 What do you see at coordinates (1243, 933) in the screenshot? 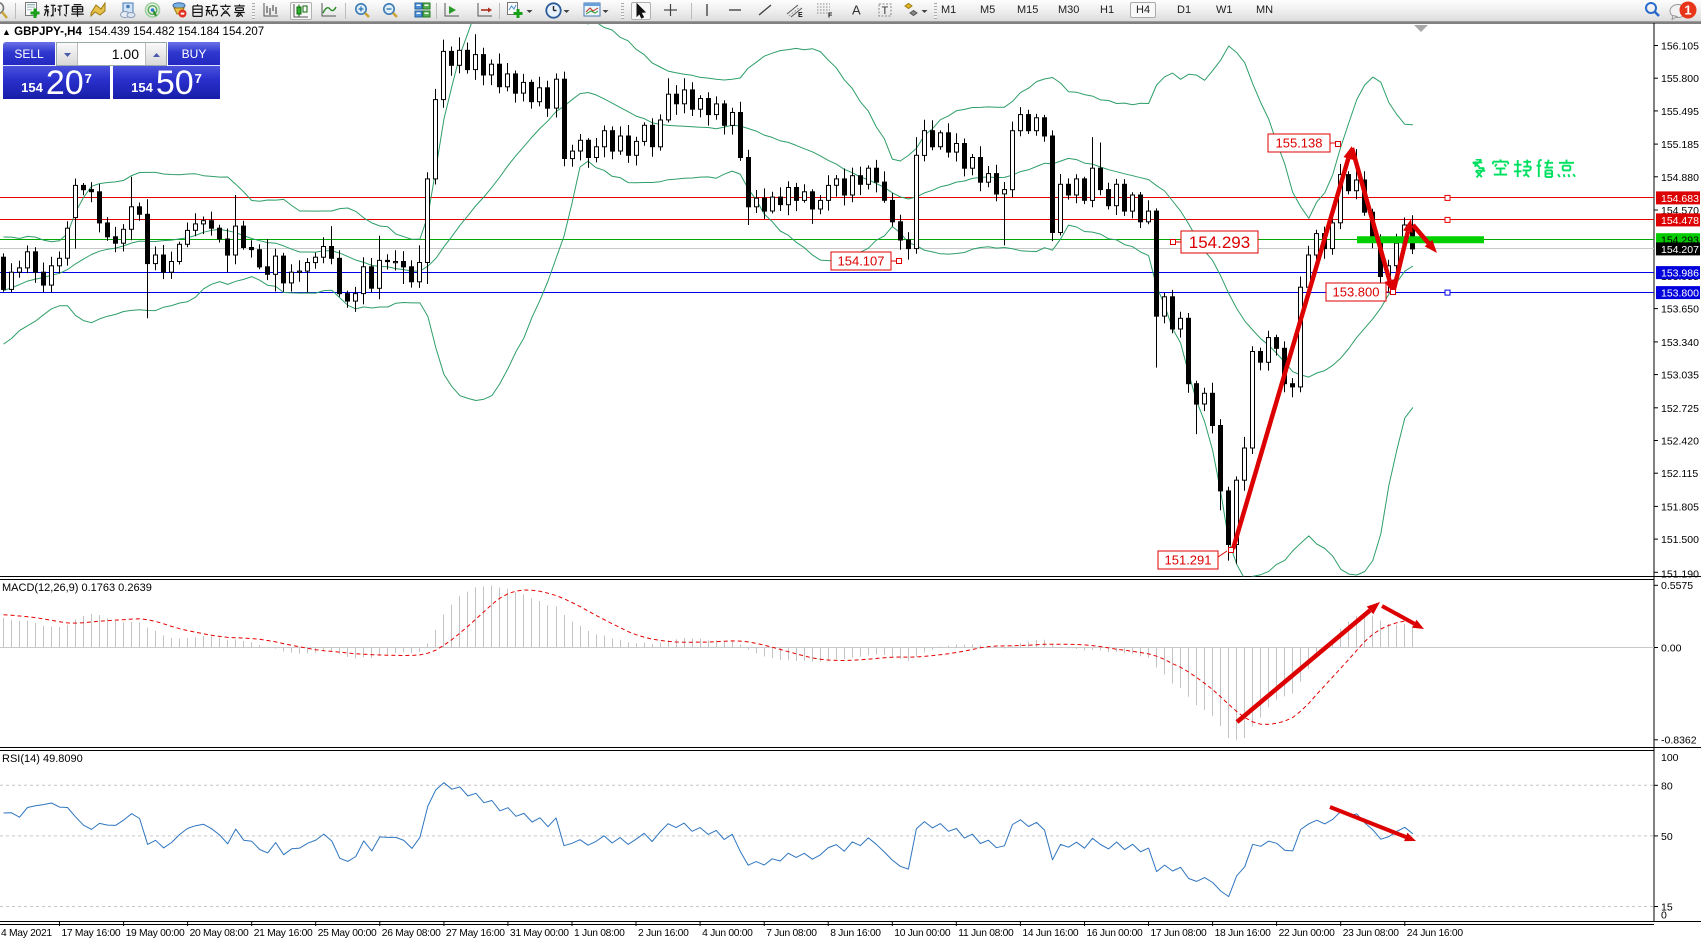
I see `svg-text: 18 Jun 16:00` at bounding box center [1243, 933].